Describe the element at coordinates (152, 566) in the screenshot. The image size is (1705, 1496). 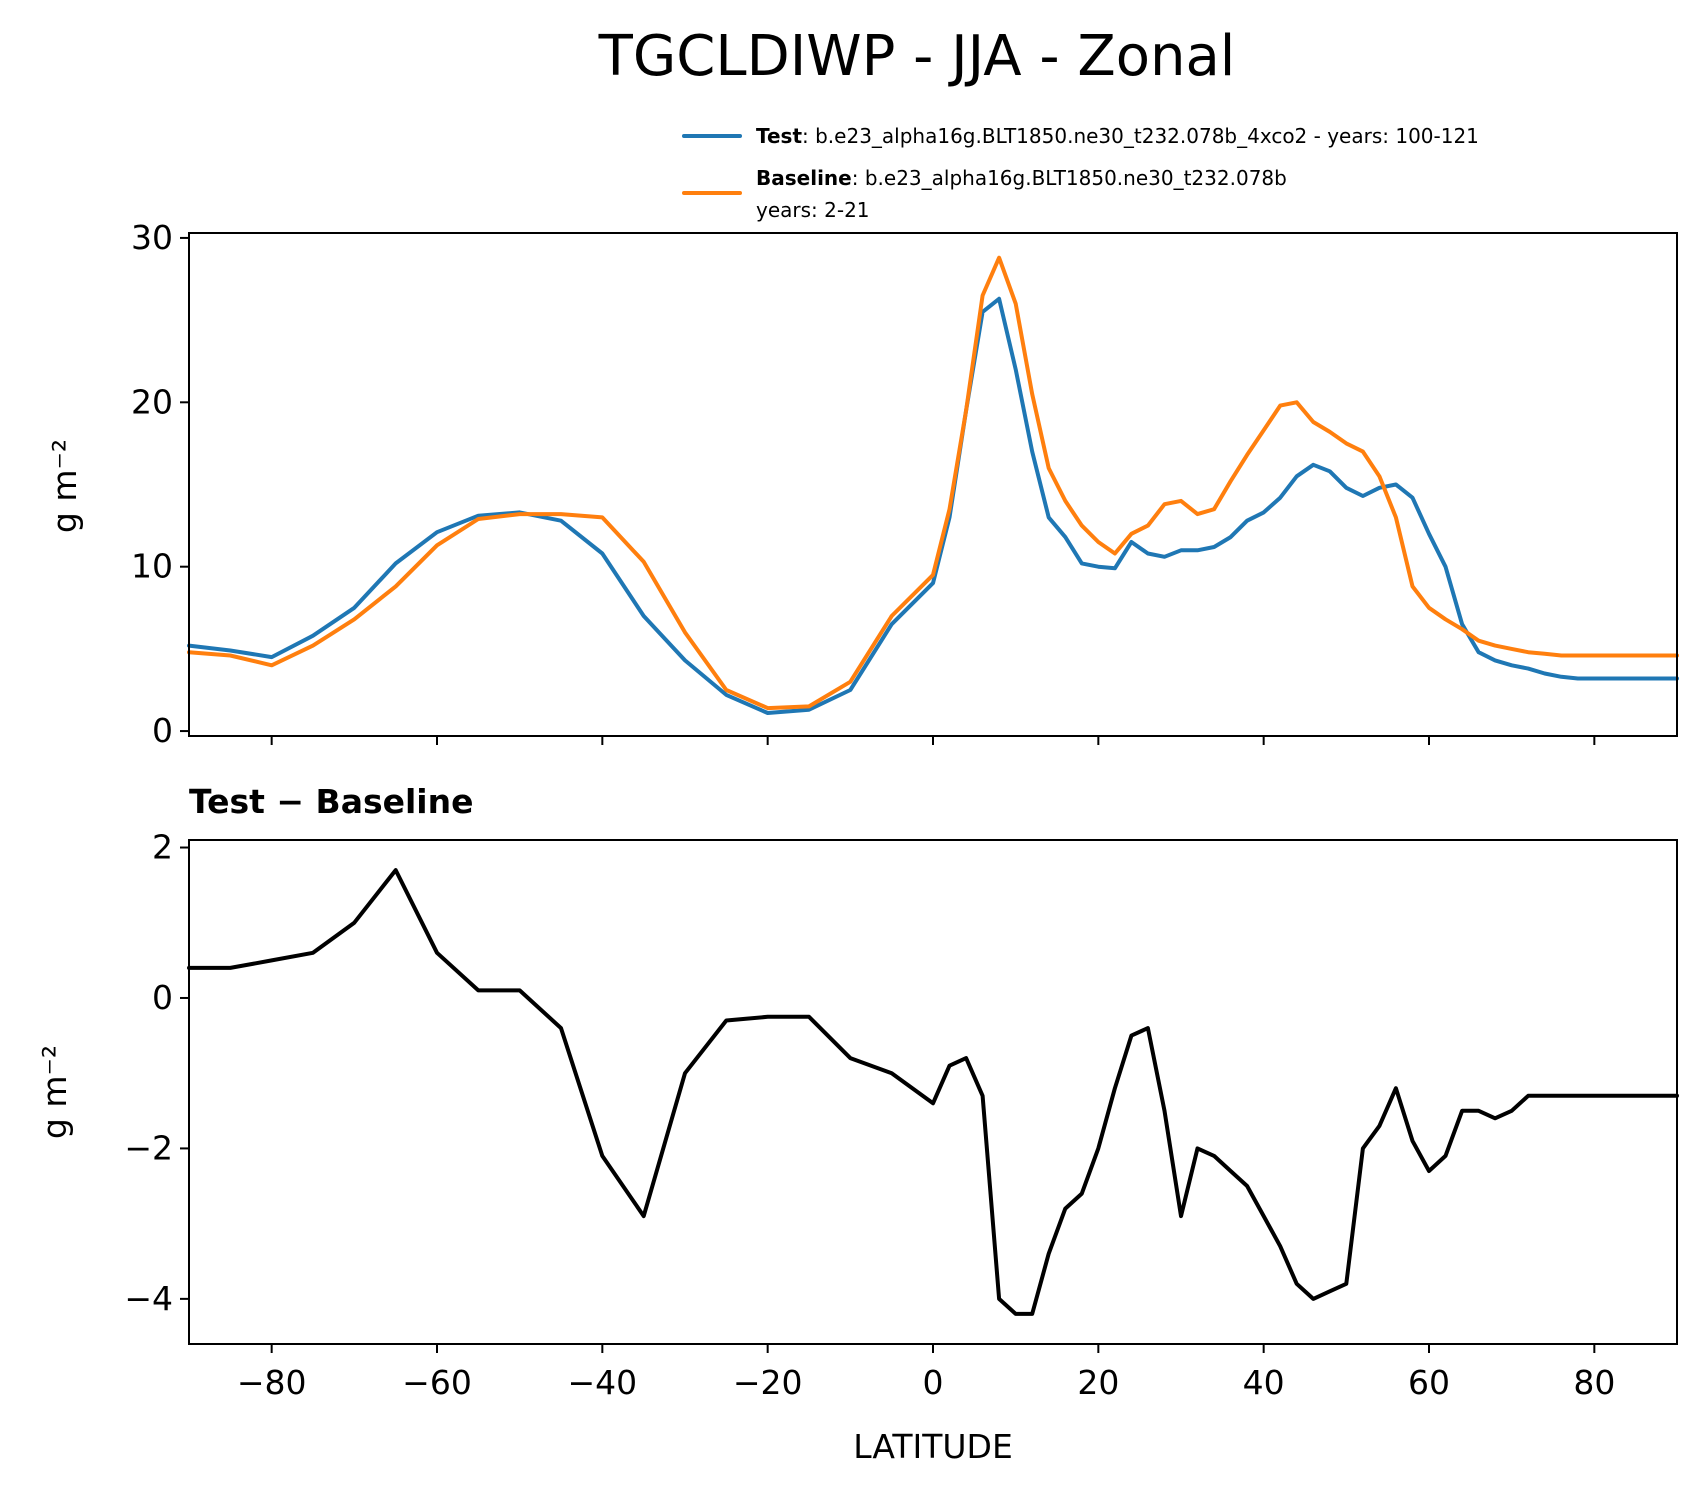
I see `ytick-label: 10` at that location.